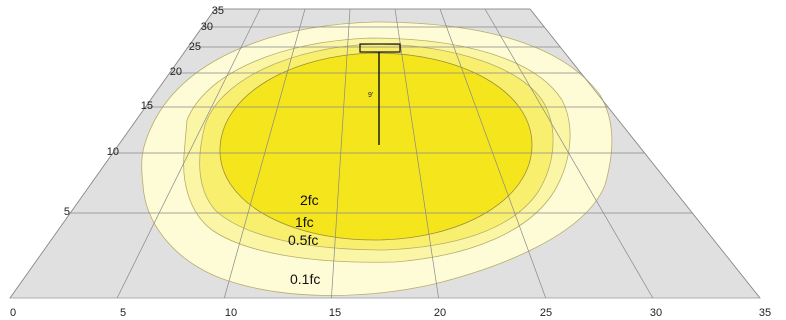  What do you see at coordinates (303, 240) in the screenshot?
I see `contour-label-0.5fc: 0.5fc` at bounding box center [303, 240].